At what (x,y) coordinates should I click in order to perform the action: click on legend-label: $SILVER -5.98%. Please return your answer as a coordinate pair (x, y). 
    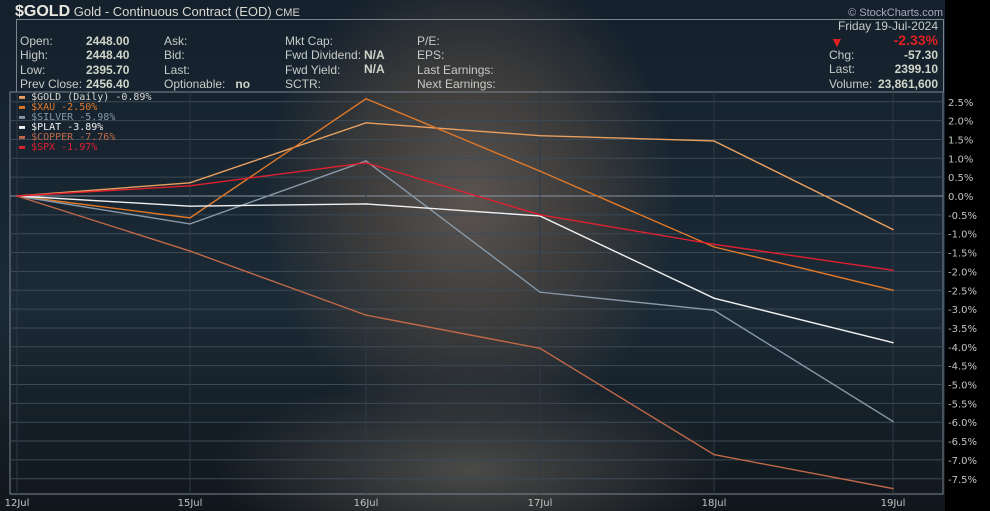
    Looking at the image, I should click on (73, 117).